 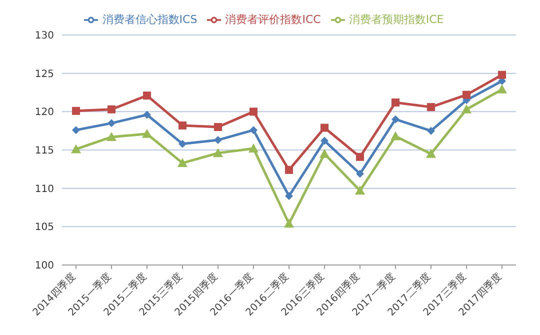 I want to click on y-tick-label: 120, so click(x=44, y=112).